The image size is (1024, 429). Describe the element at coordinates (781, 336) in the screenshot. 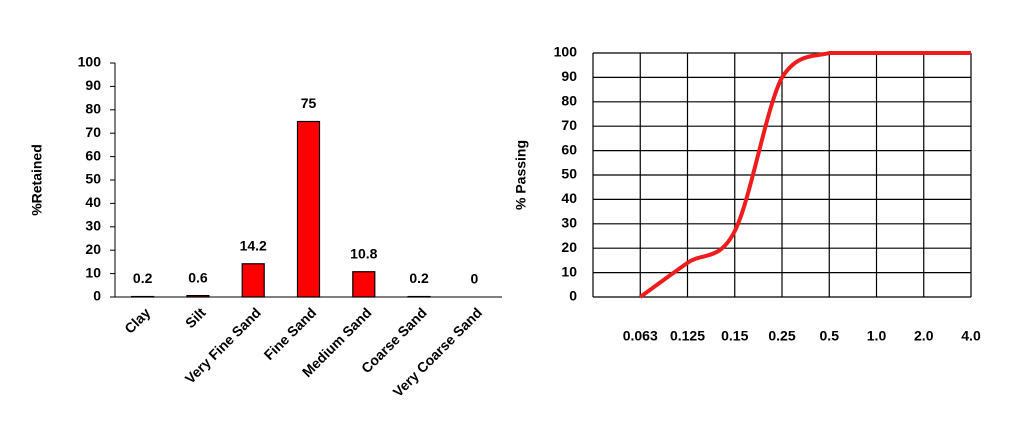

I see `x-tick-label: 0.25` at that location.